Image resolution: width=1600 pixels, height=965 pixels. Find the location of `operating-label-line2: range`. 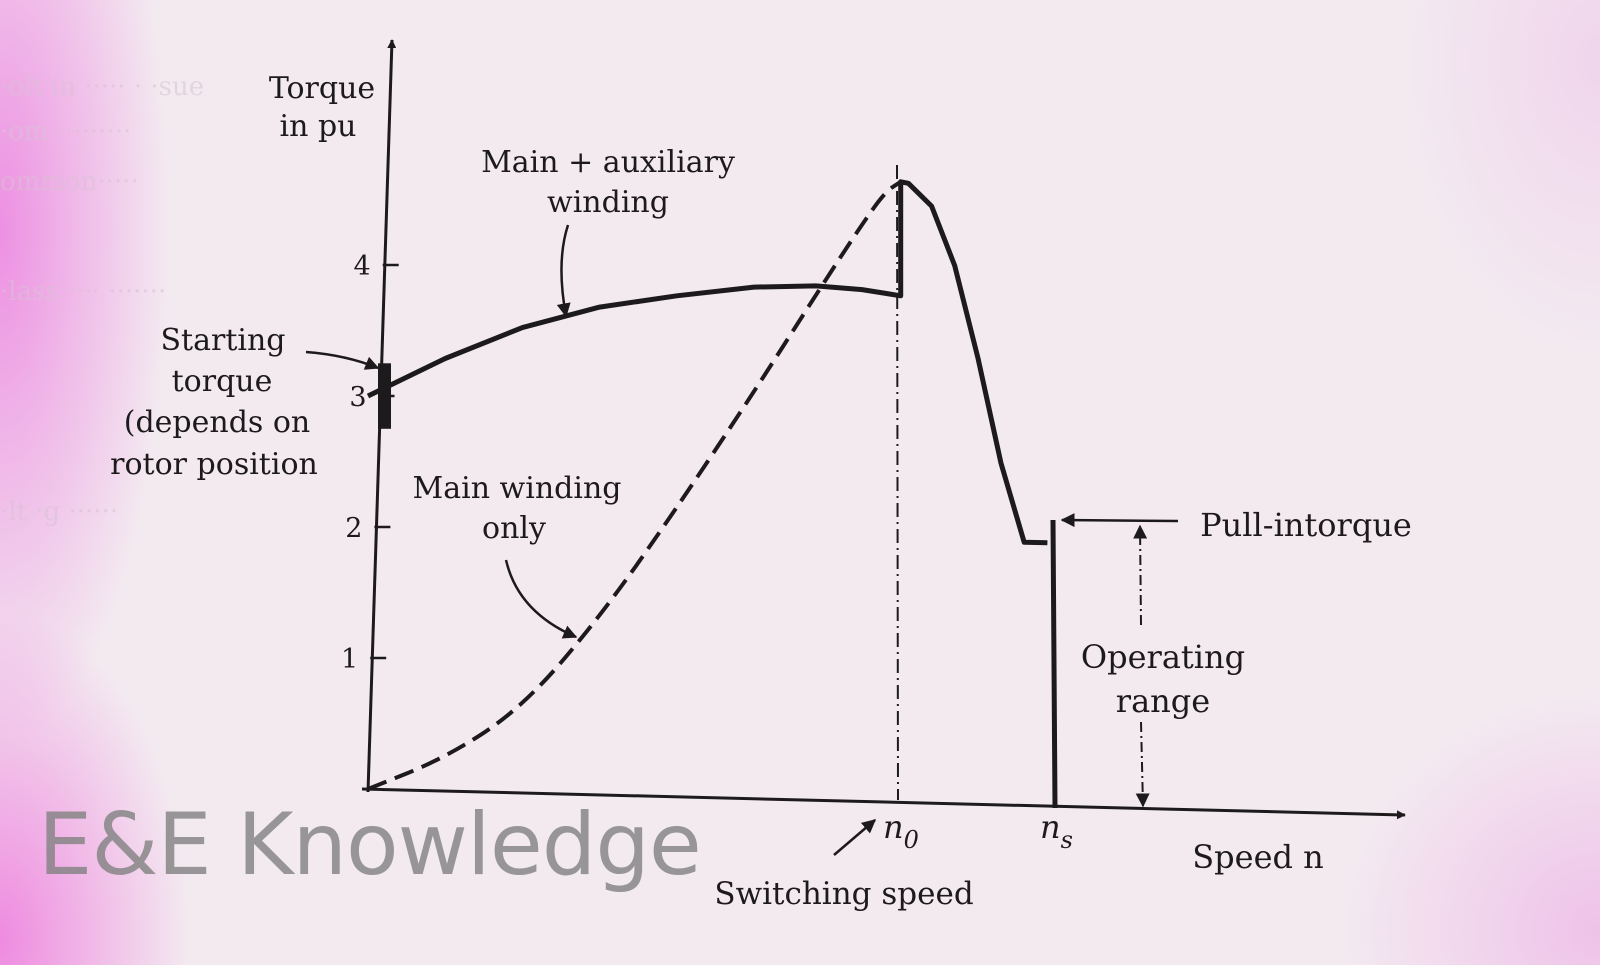

operating-label-line2: range is located at coordinates (1163, 701).